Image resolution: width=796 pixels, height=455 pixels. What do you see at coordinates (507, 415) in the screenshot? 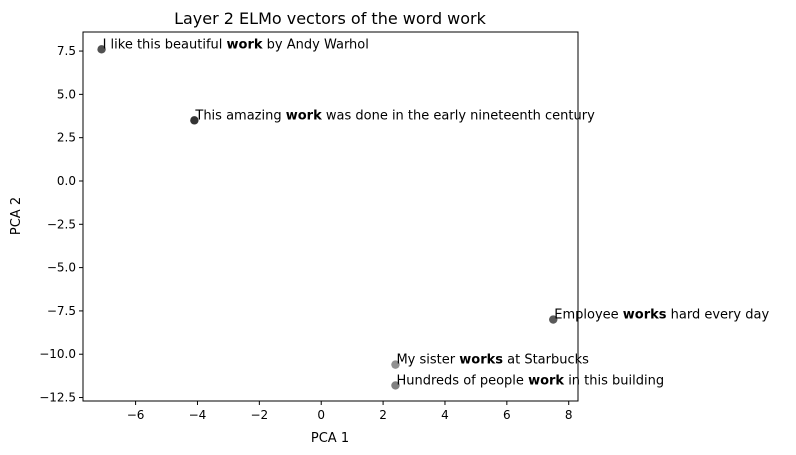
I see `x-tick-label: 6` at bounding box center [507, 415].